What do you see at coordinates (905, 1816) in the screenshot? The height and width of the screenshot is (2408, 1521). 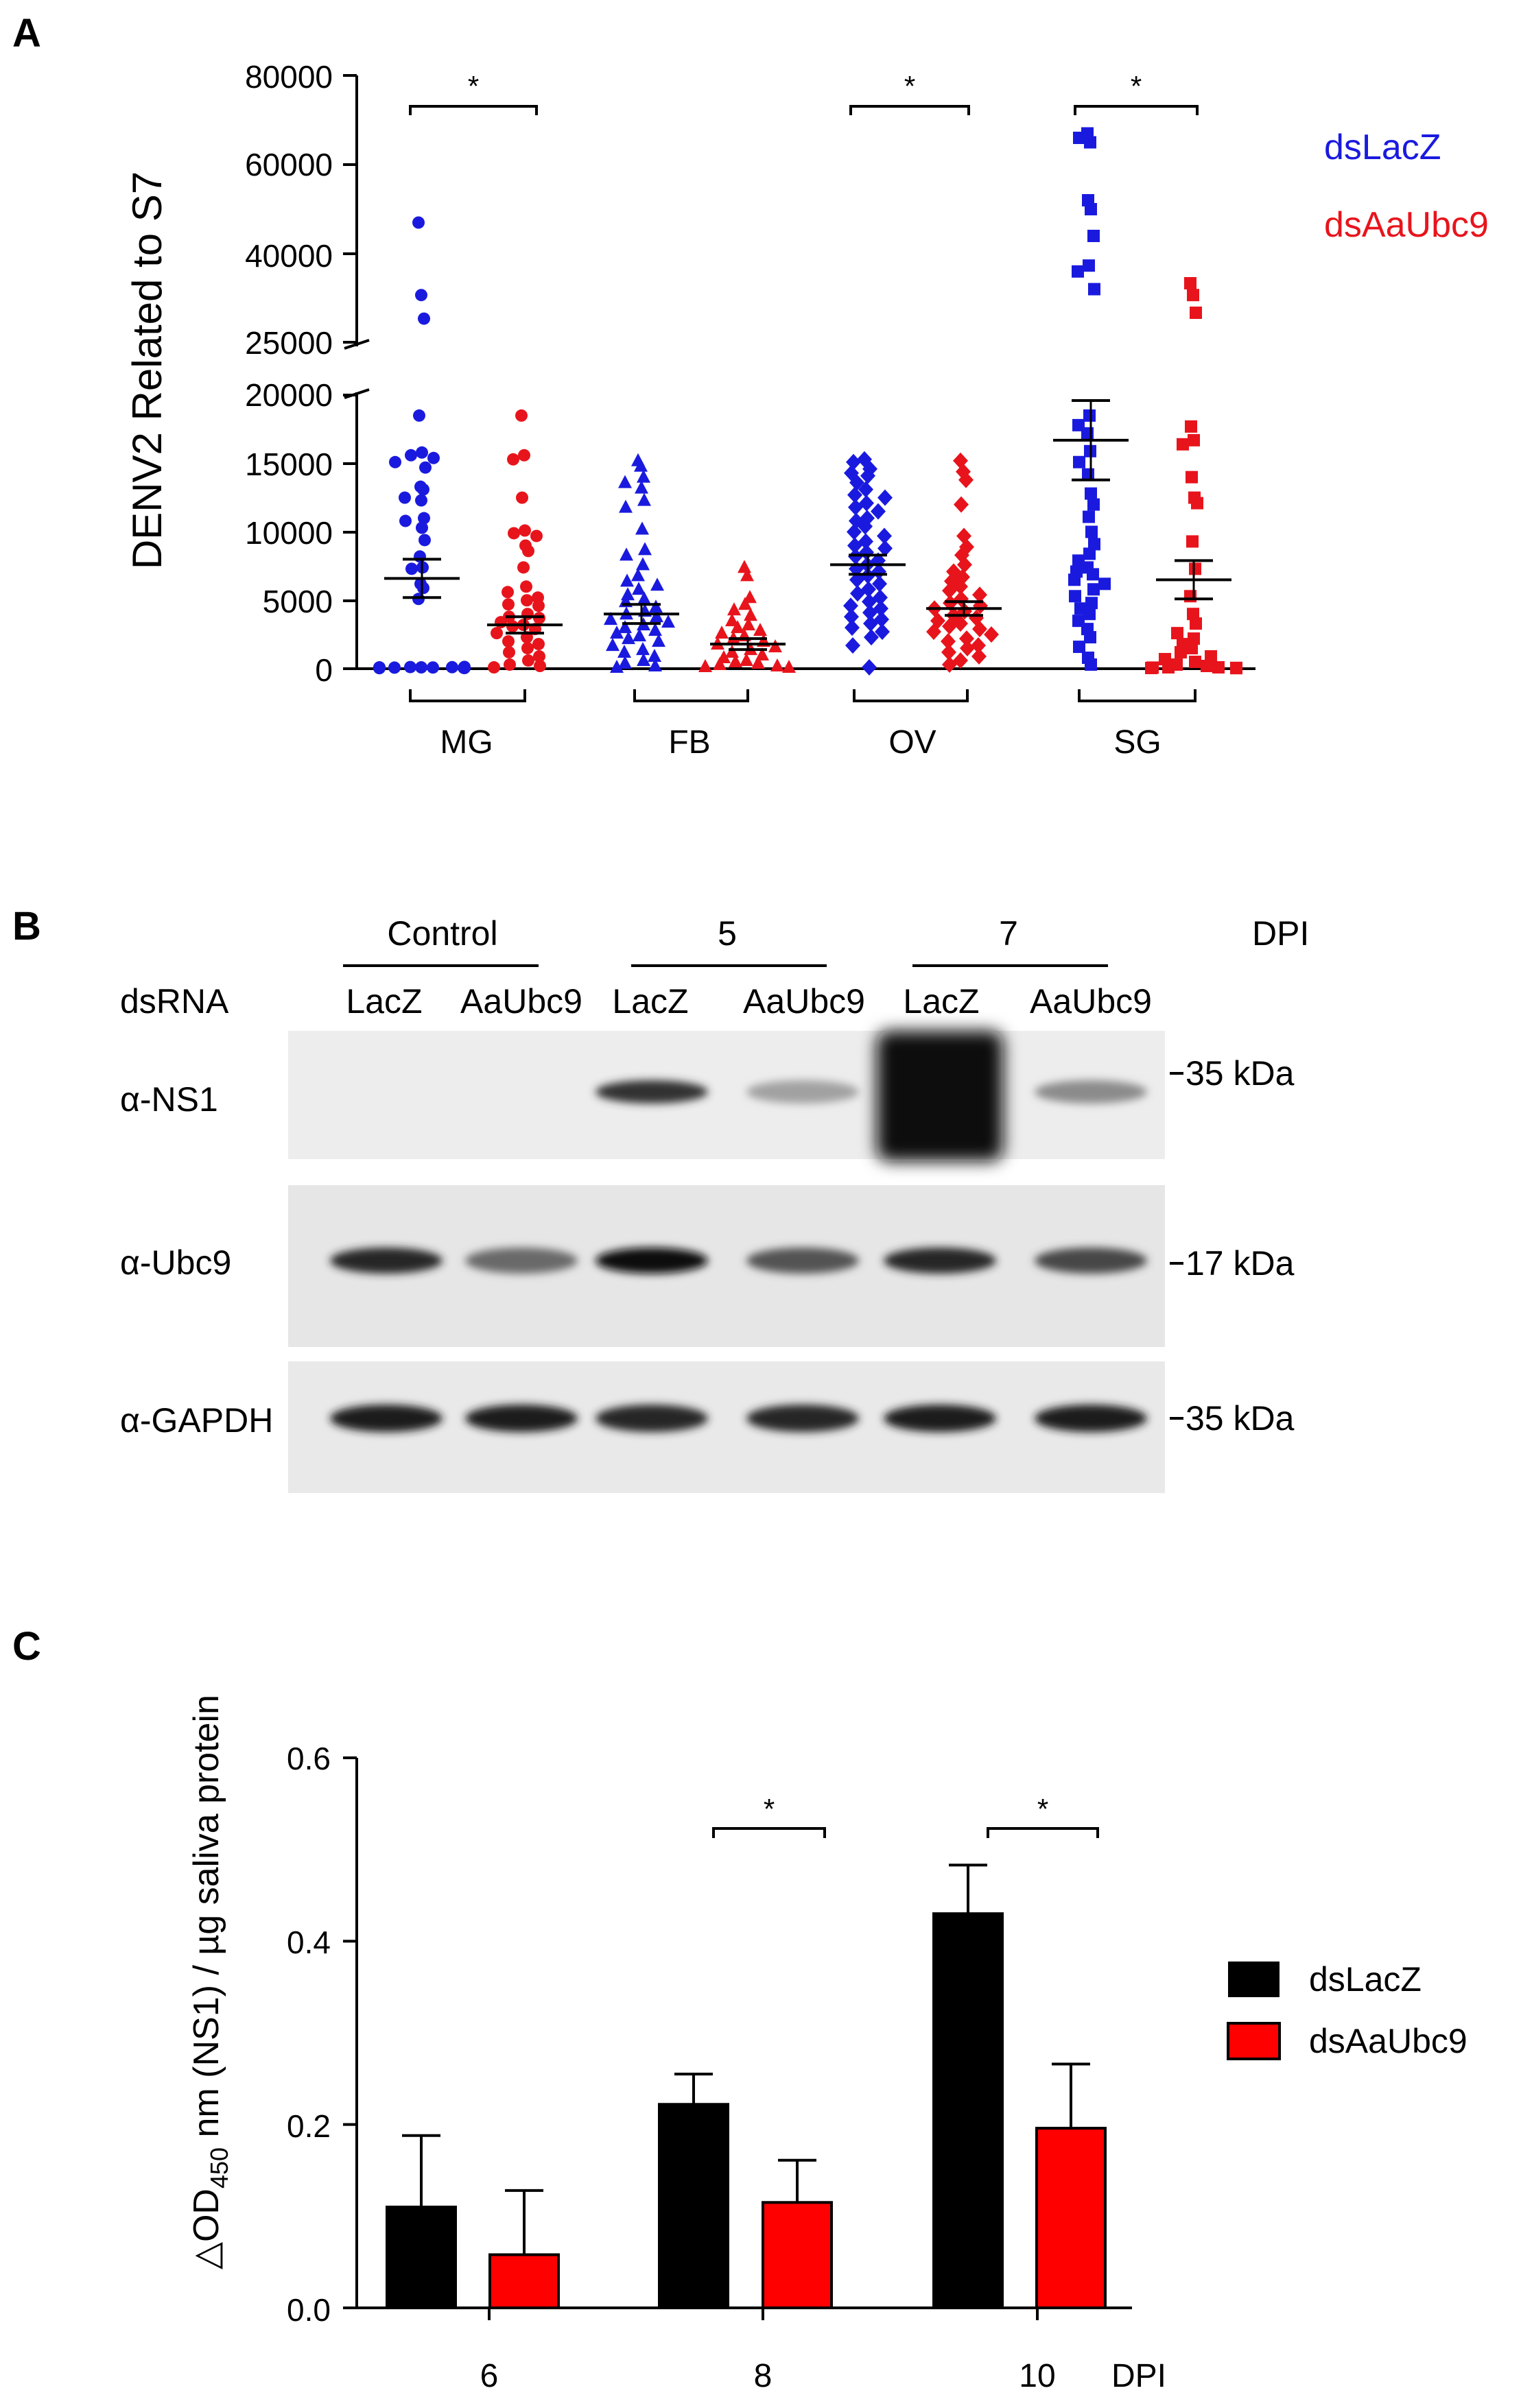 I see `panel-c-significance: * *` at bounding box center [905, 1816].